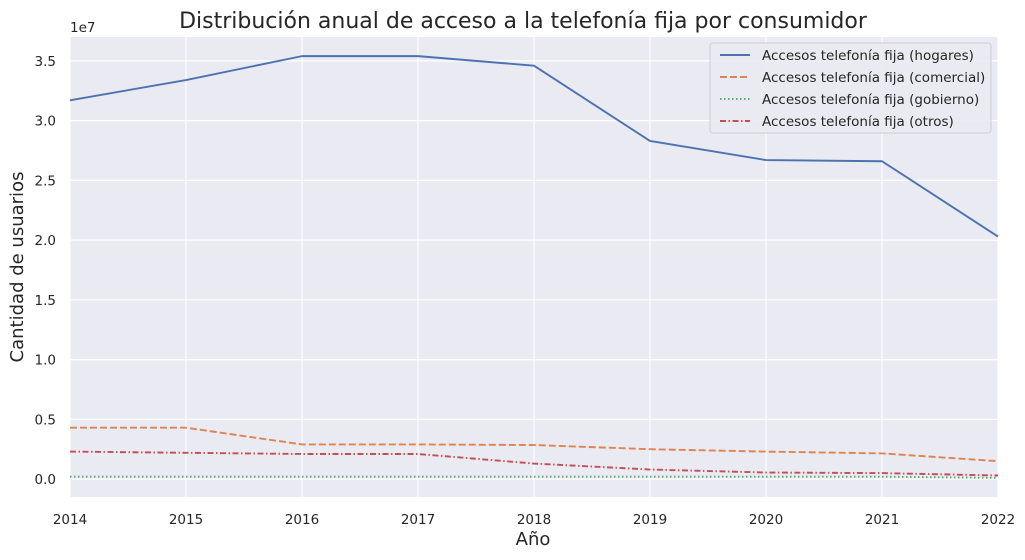 This screenshot has height=560, width=1025. Describe the element at coordinates (533, 539) in the screenshot. I see `x-axis-label: Año` at that location.